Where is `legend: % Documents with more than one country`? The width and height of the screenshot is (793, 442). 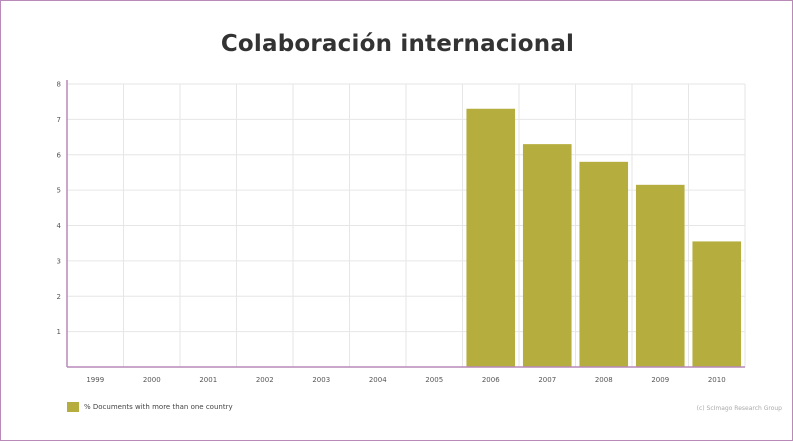 legend: % Documents with more than one country is located at coordinates (150, 407).